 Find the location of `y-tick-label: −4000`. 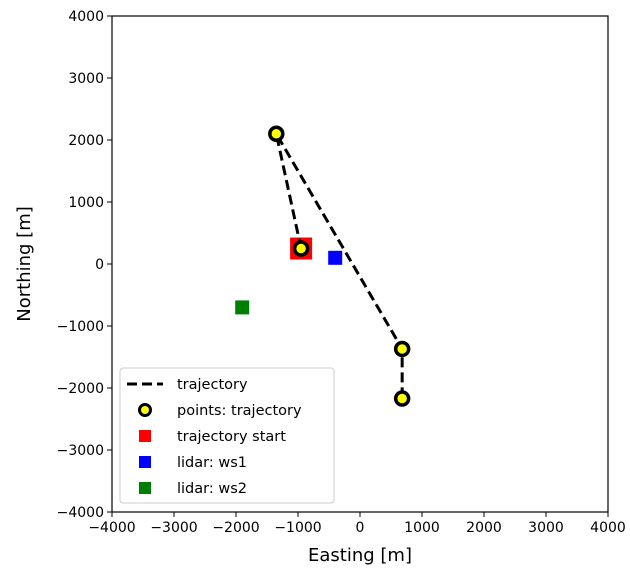

y-tick-label: −4000 is located at coordinates (80, 513).